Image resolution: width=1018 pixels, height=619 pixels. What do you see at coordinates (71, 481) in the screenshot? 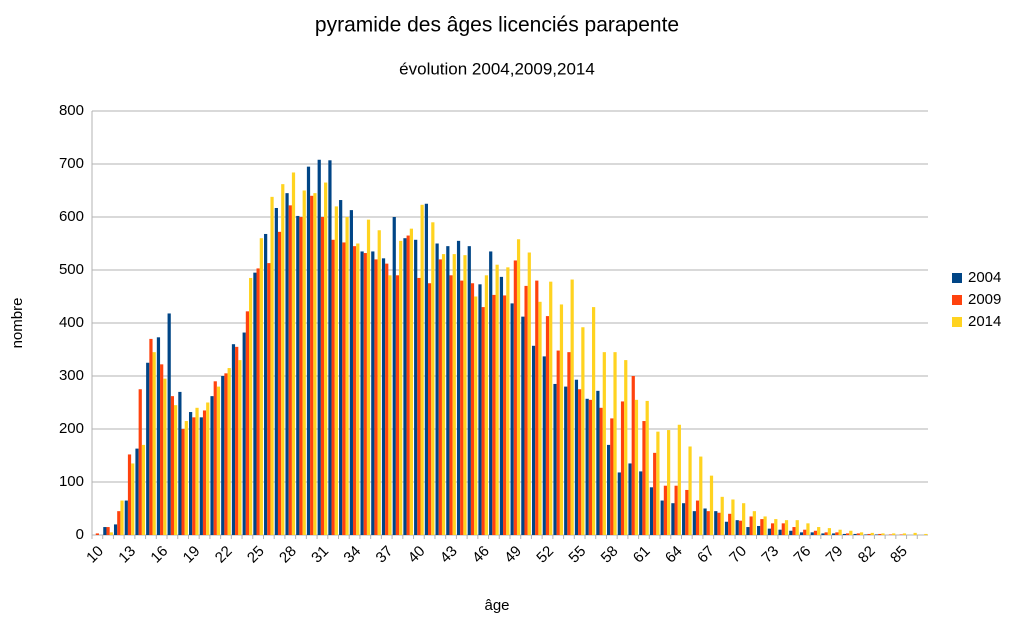
I see `y-tick-label: 100` at bounding box center [71, 481].